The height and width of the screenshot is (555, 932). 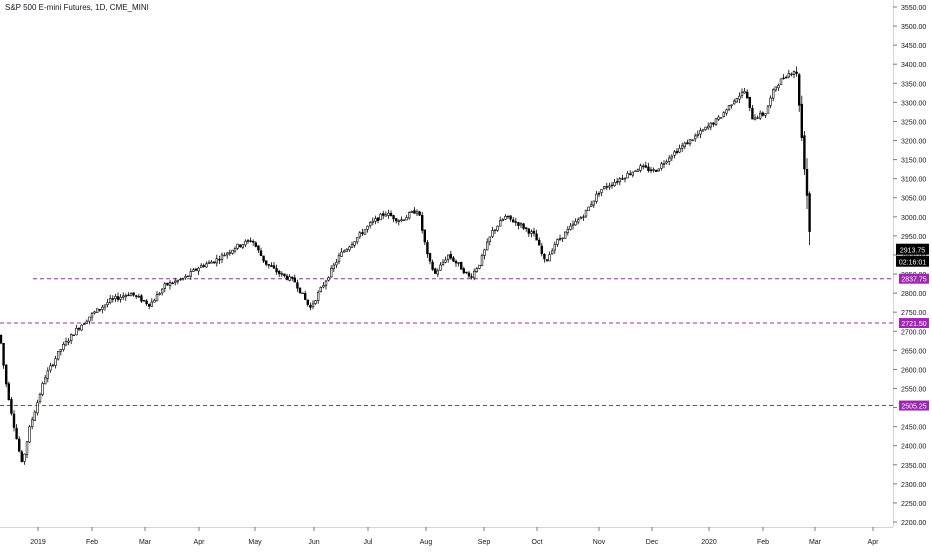 I want to click on y-tick-label: 2600.00, so click(x=913, y=370).